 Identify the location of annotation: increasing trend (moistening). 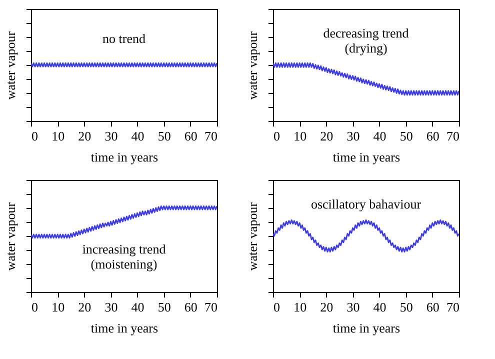
(124, 256).